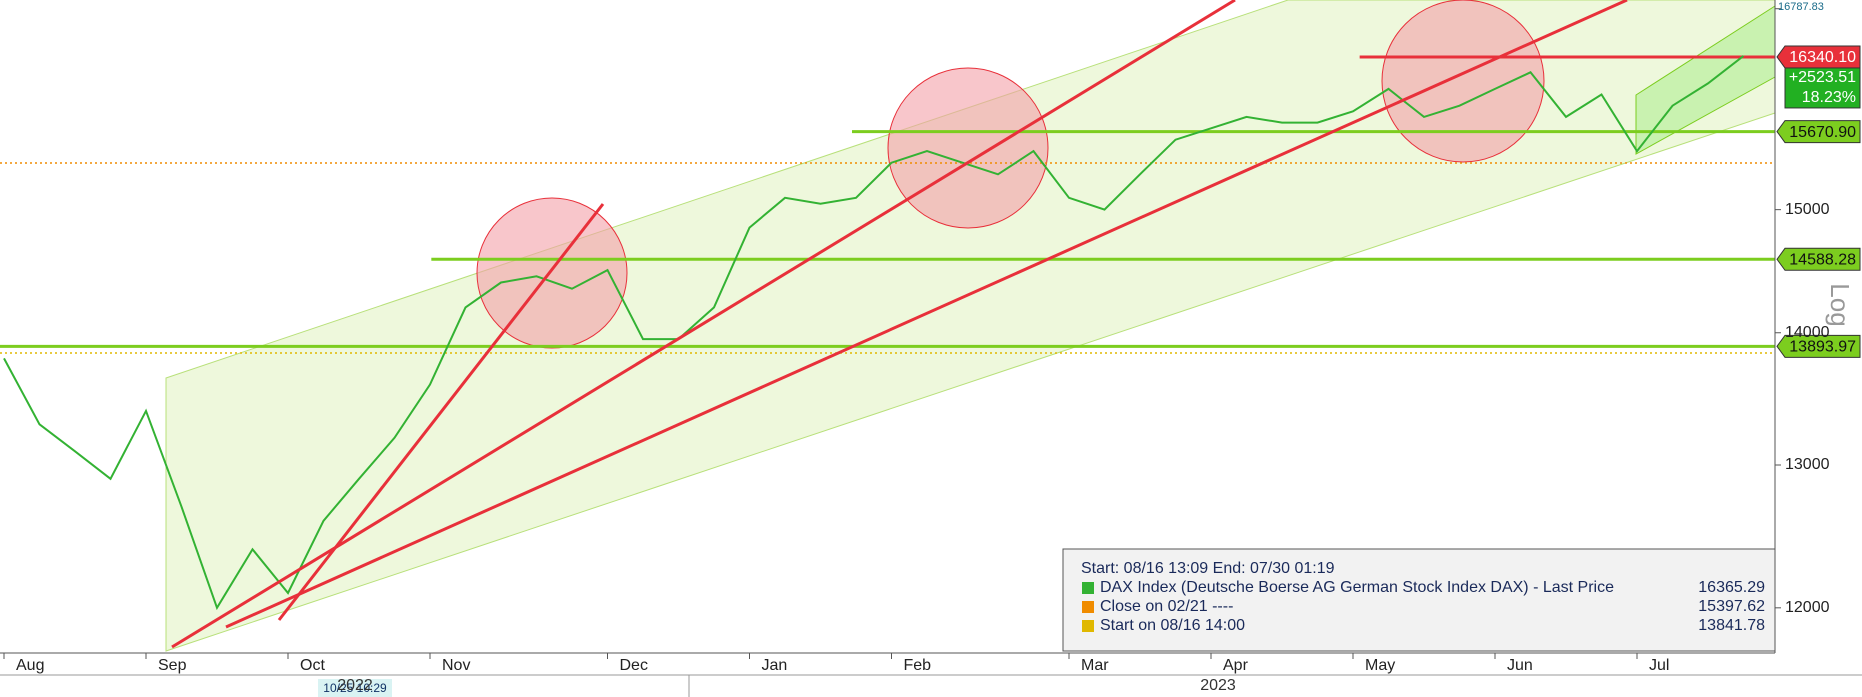  I want to click on y-tick-label: 14000, so click(1807, 332).